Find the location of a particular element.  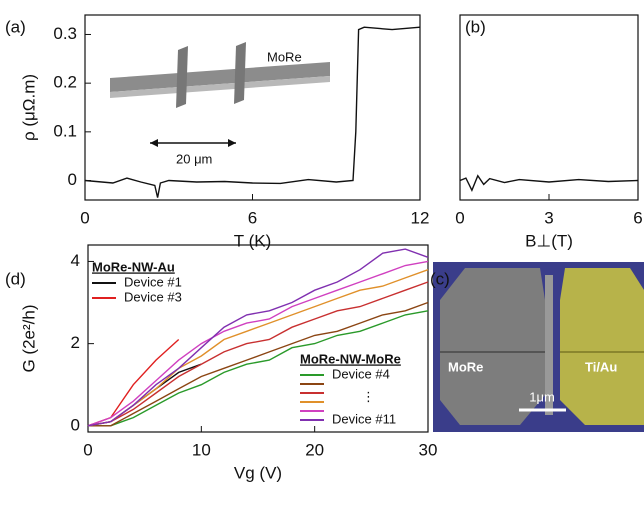

y-axis-label: G (2e²/h) is located at coordinates (28, 338).